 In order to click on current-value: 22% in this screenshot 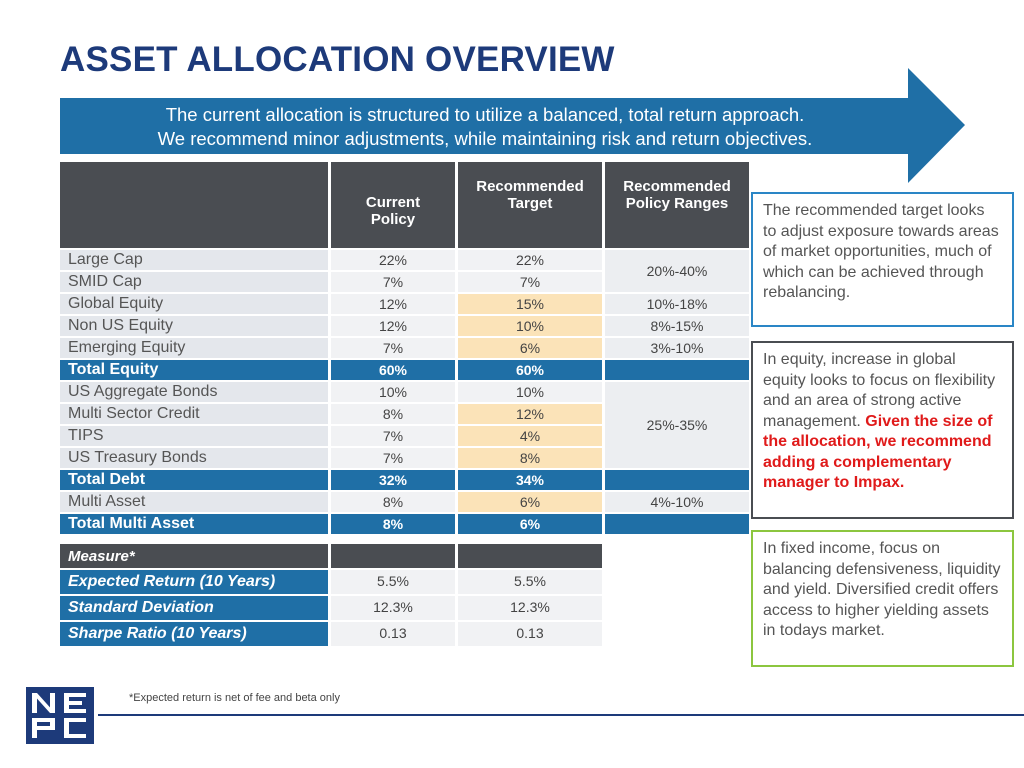, I will do `click(393, 260)`.